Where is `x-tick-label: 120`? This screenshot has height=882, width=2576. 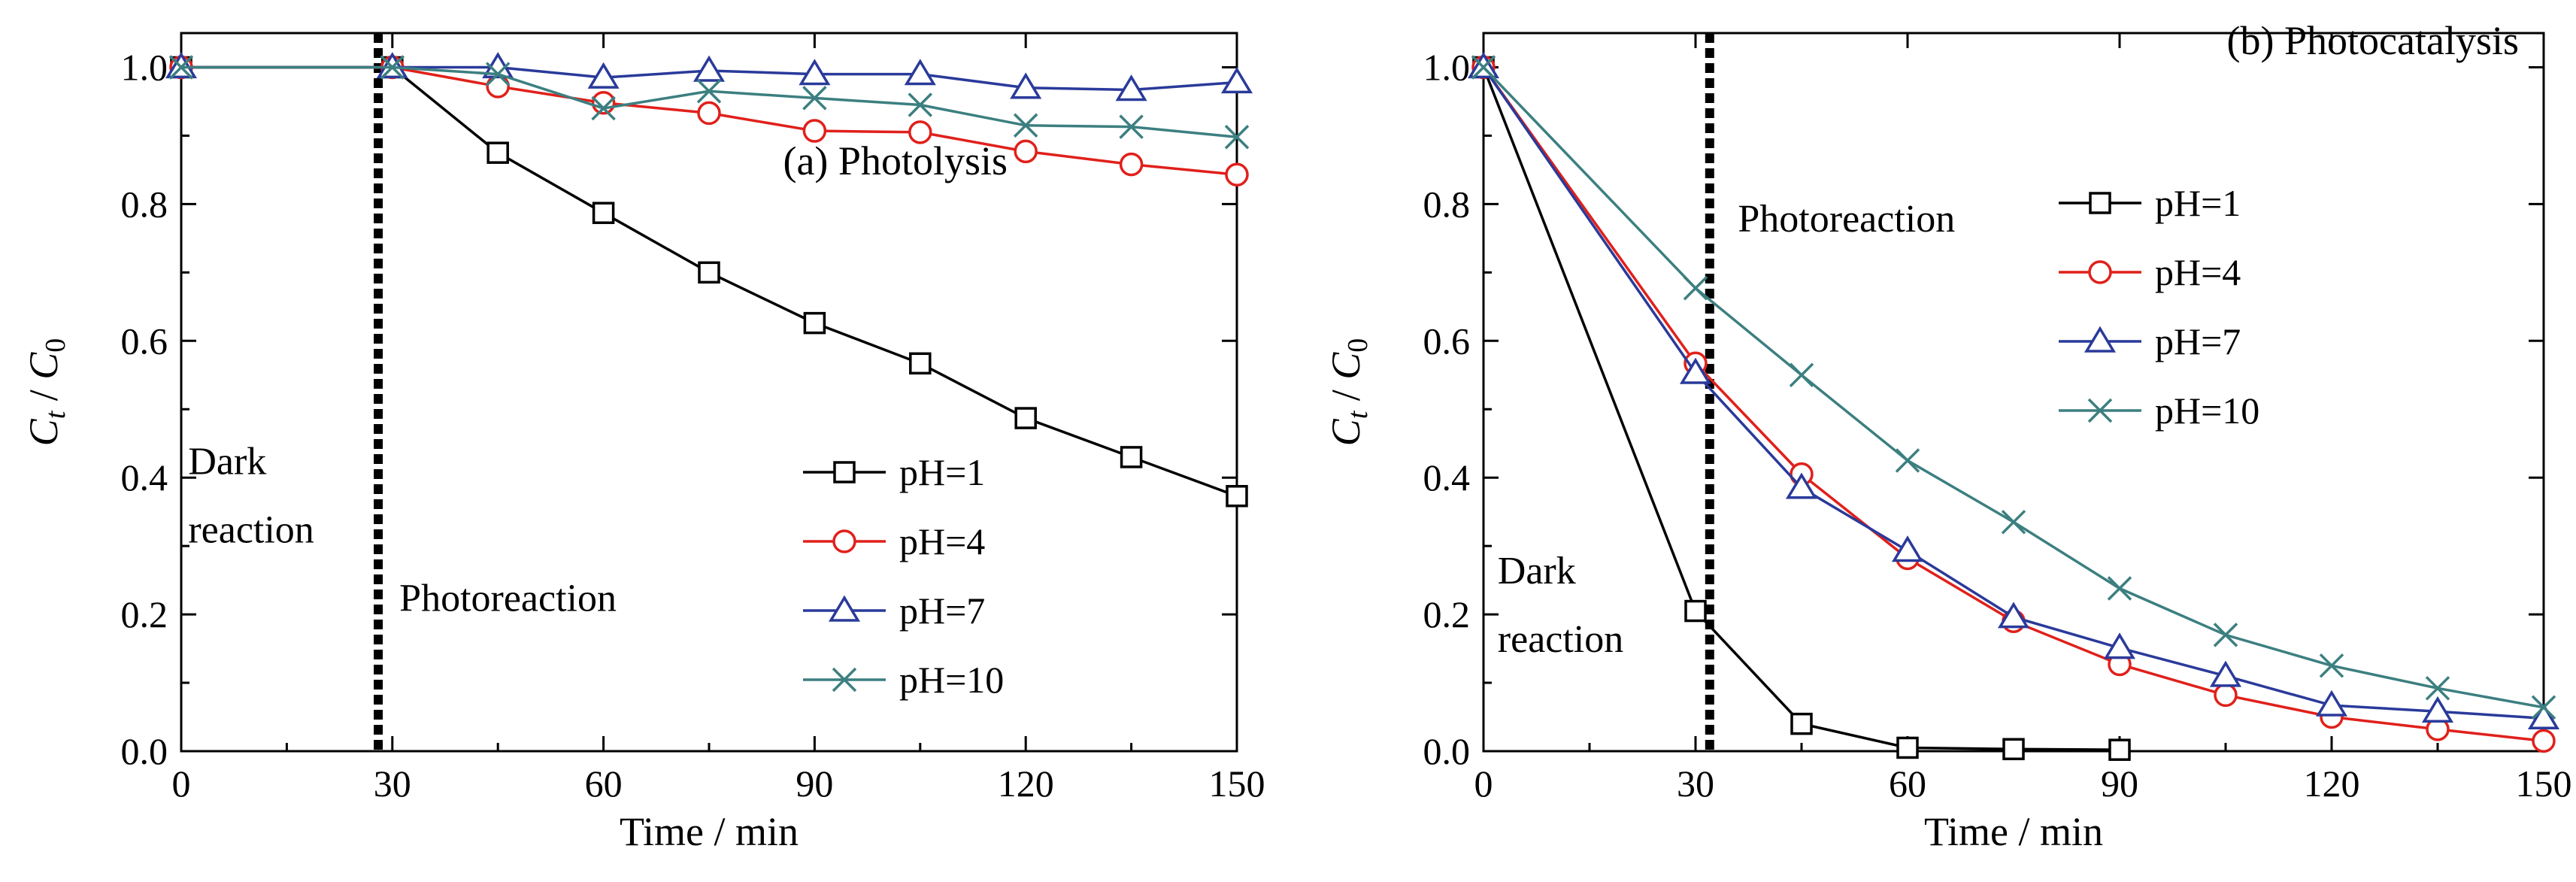
x-tick-label: 120 is located at coordinates (2332, 783).